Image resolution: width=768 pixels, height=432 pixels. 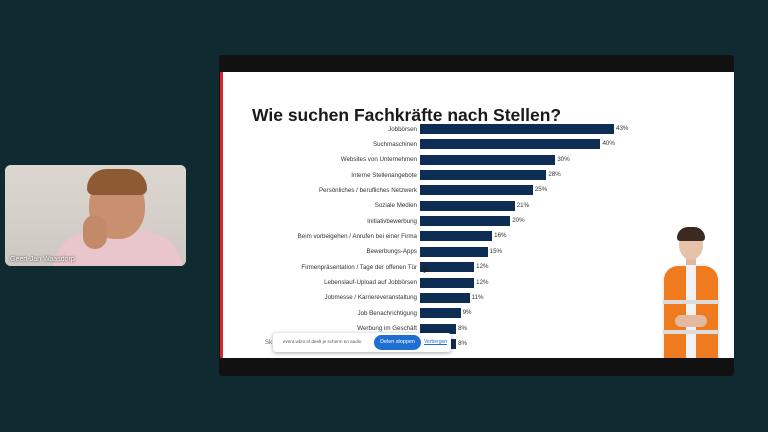 What do you see at coordinates (395, 206) in the screenshot?
I see `bar-category-label: Soziale Medien` at bounding box center [395, 206].